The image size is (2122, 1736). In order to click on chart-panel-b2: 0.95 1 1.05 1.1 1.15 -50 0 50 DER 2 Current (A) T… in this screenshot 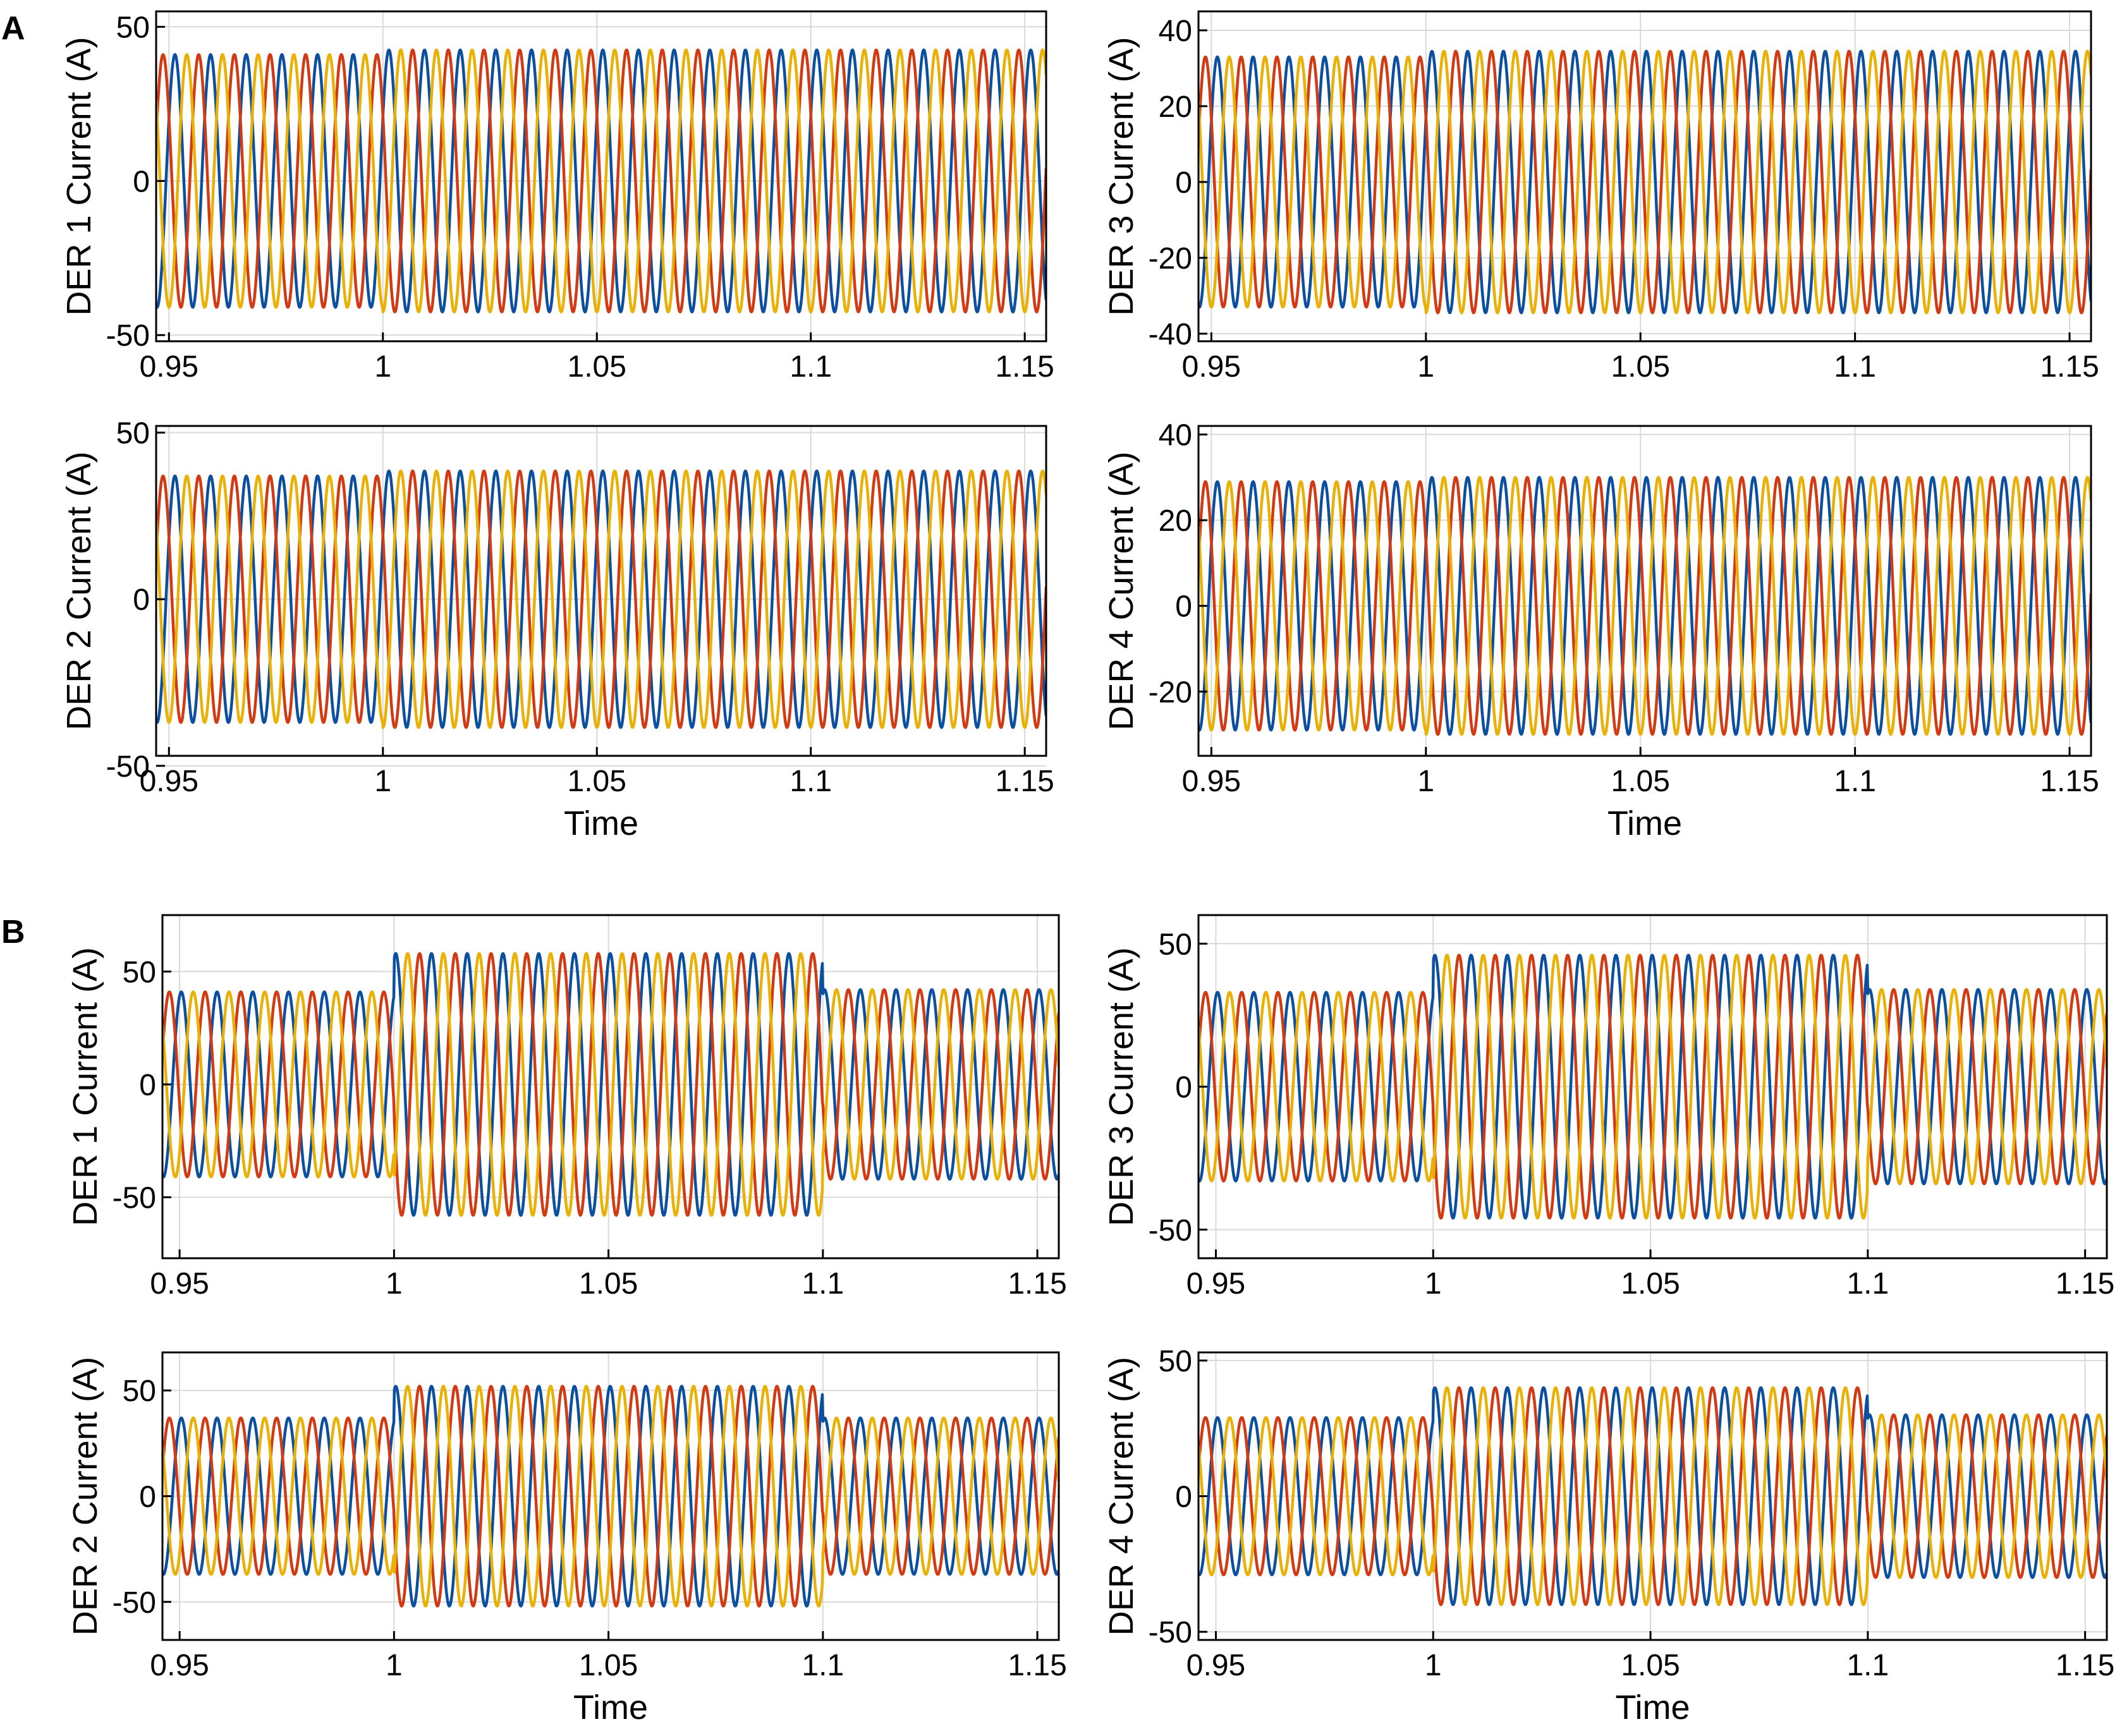, I will do `click(566, 1539)`.